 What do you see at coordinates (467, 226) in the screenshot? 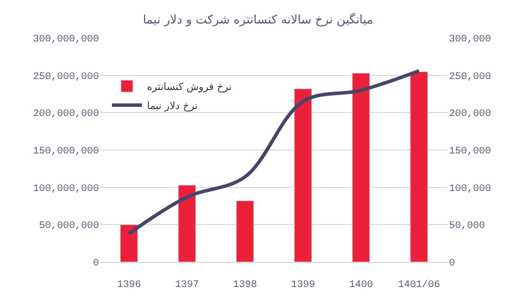
I see `y2-tick-label: 50,000` at bounding box center [467, 226].